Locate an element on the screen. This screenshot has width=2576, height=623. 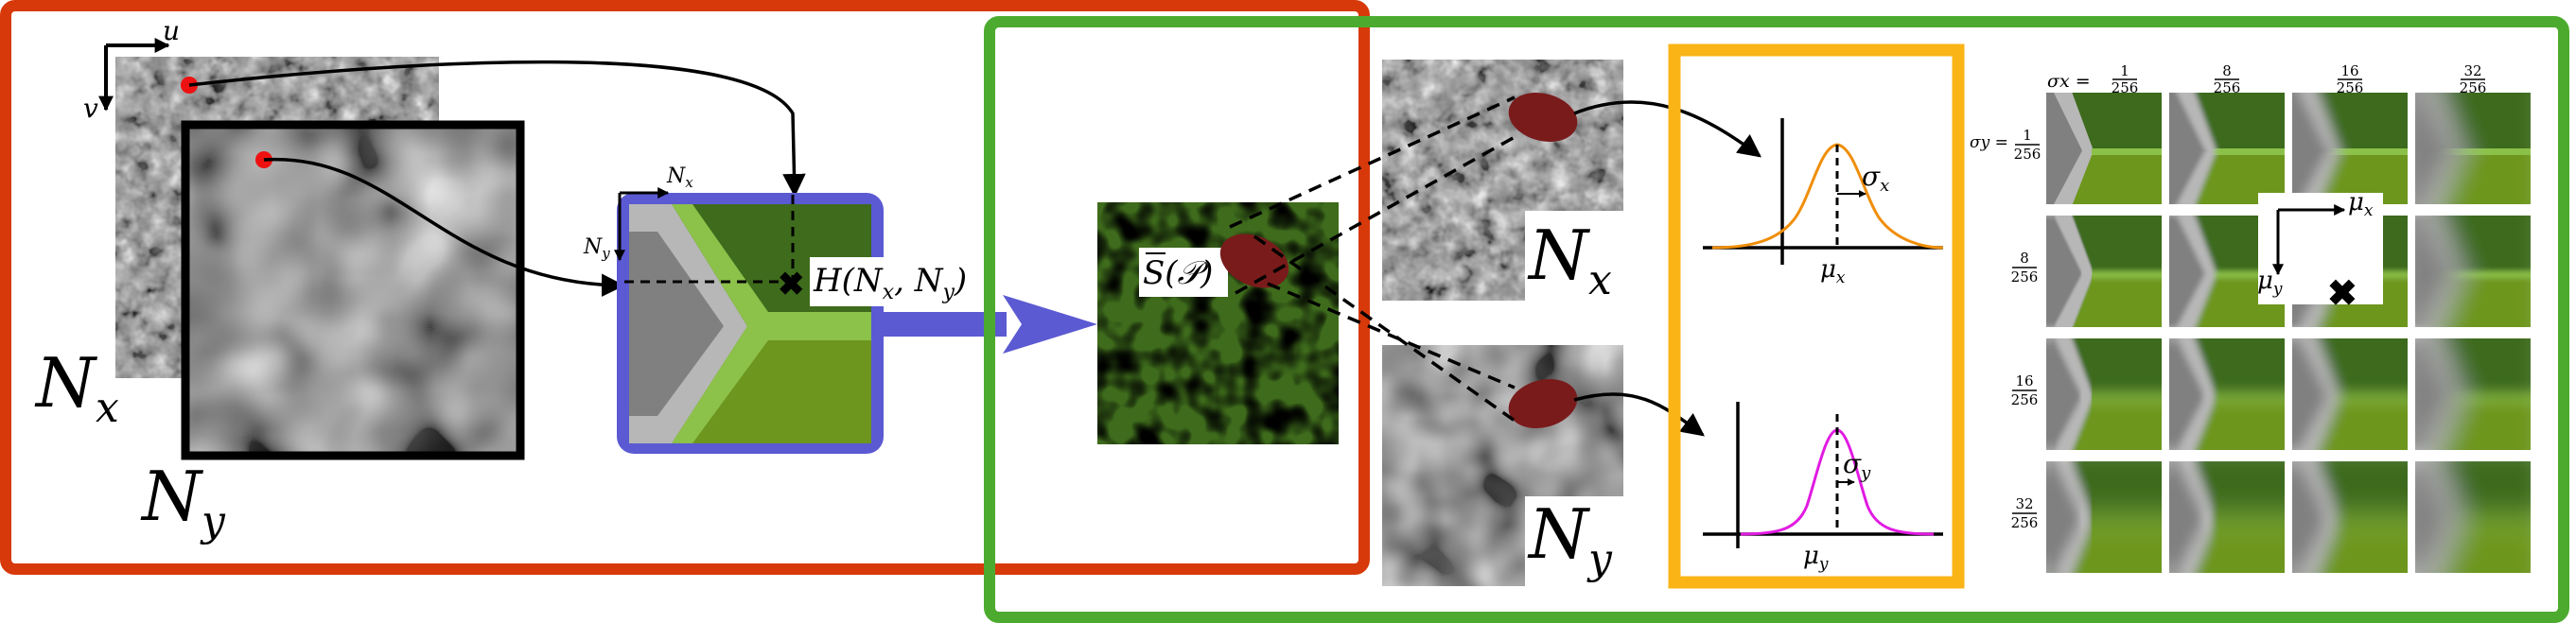
filtered-h-grid is located at coordinates (2288, 333).